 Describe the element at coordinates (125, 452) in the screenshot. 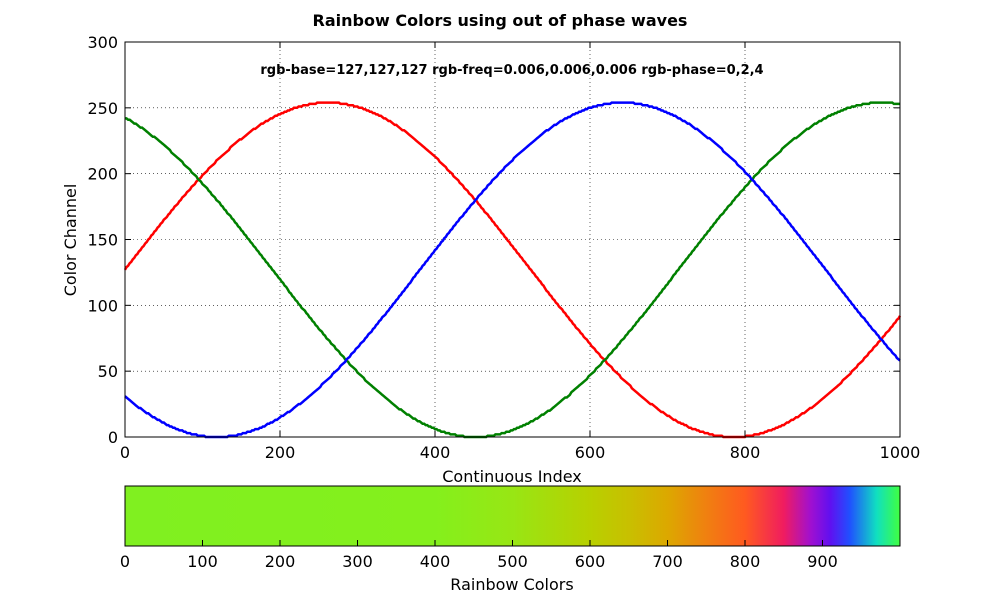

I see `x-tick-label: 0` at that location.